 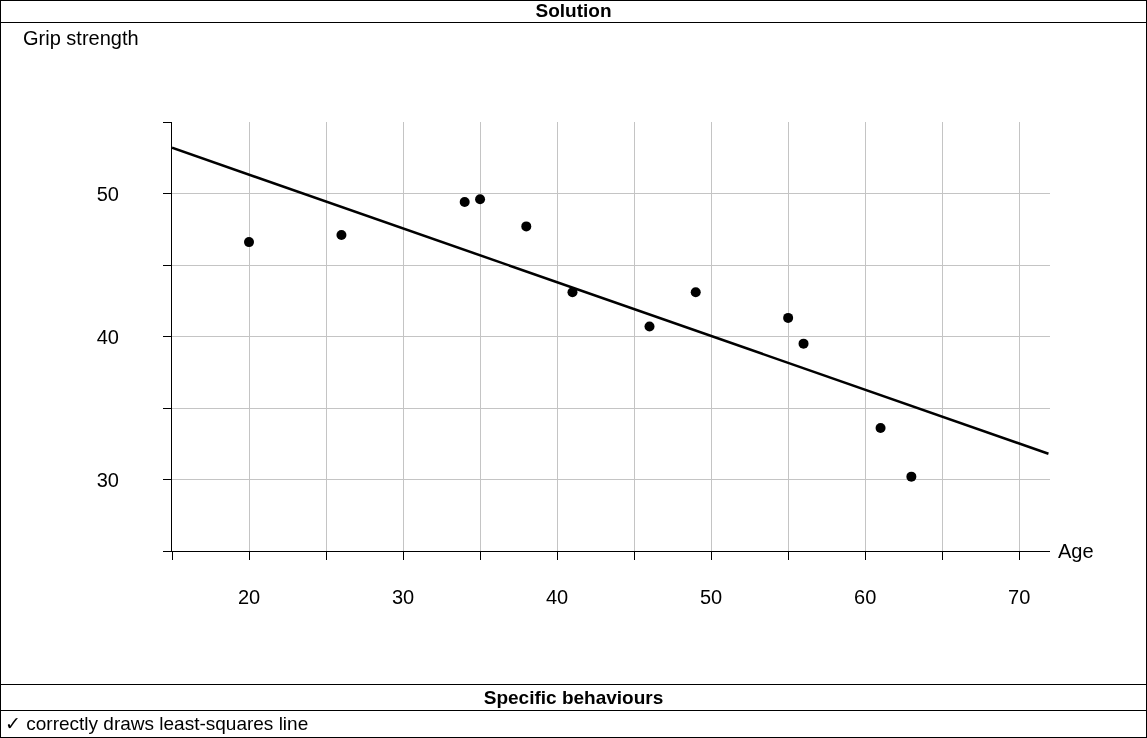 What do you see at coordinates (865, 597) in the screenshot?
I see `x-tick-label: 60` at bounding box center [865, 597].